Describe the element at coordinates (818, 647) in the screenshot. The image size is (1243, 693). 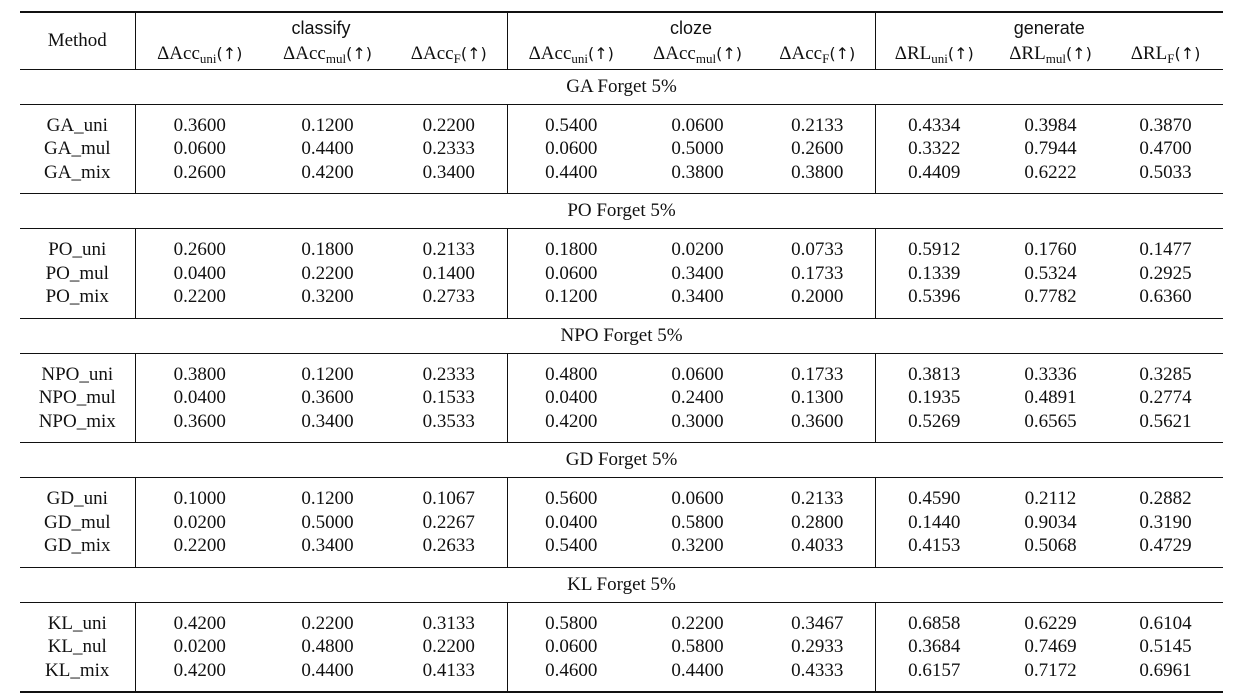
I see `value-cell: 0.2933` at that location.